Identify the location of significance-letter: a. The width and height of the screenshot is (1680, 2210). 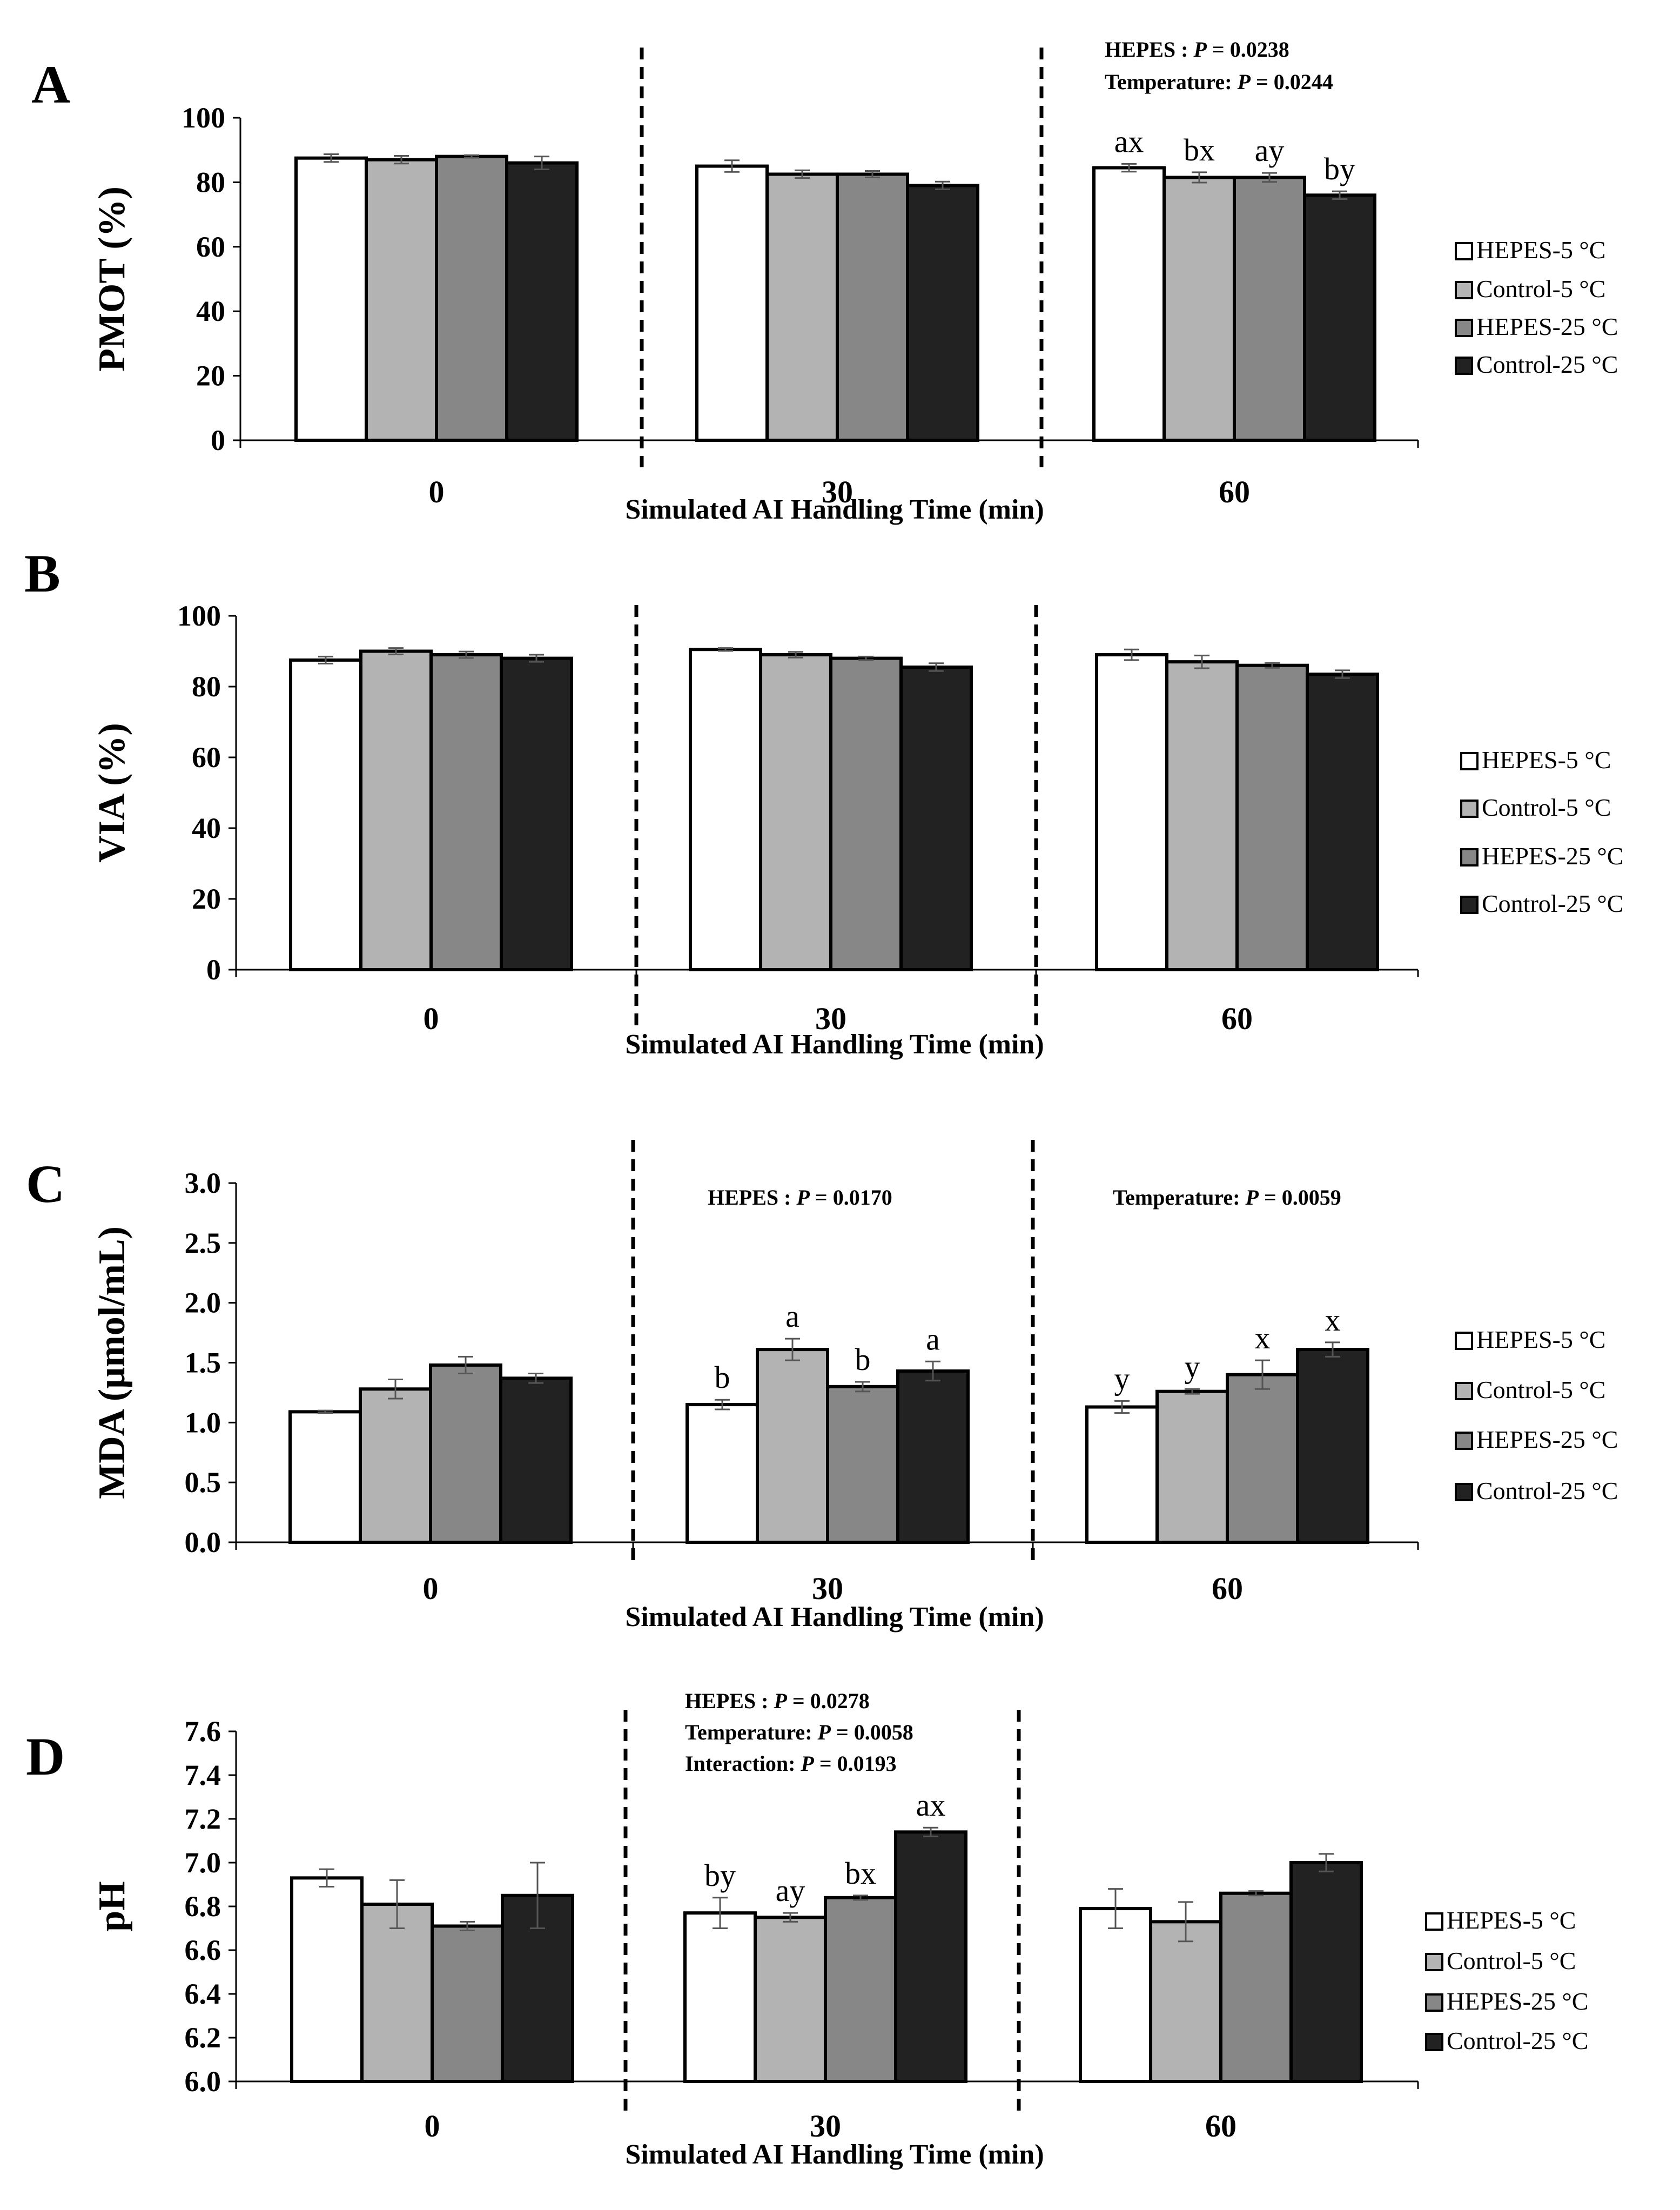
(792, 1316).